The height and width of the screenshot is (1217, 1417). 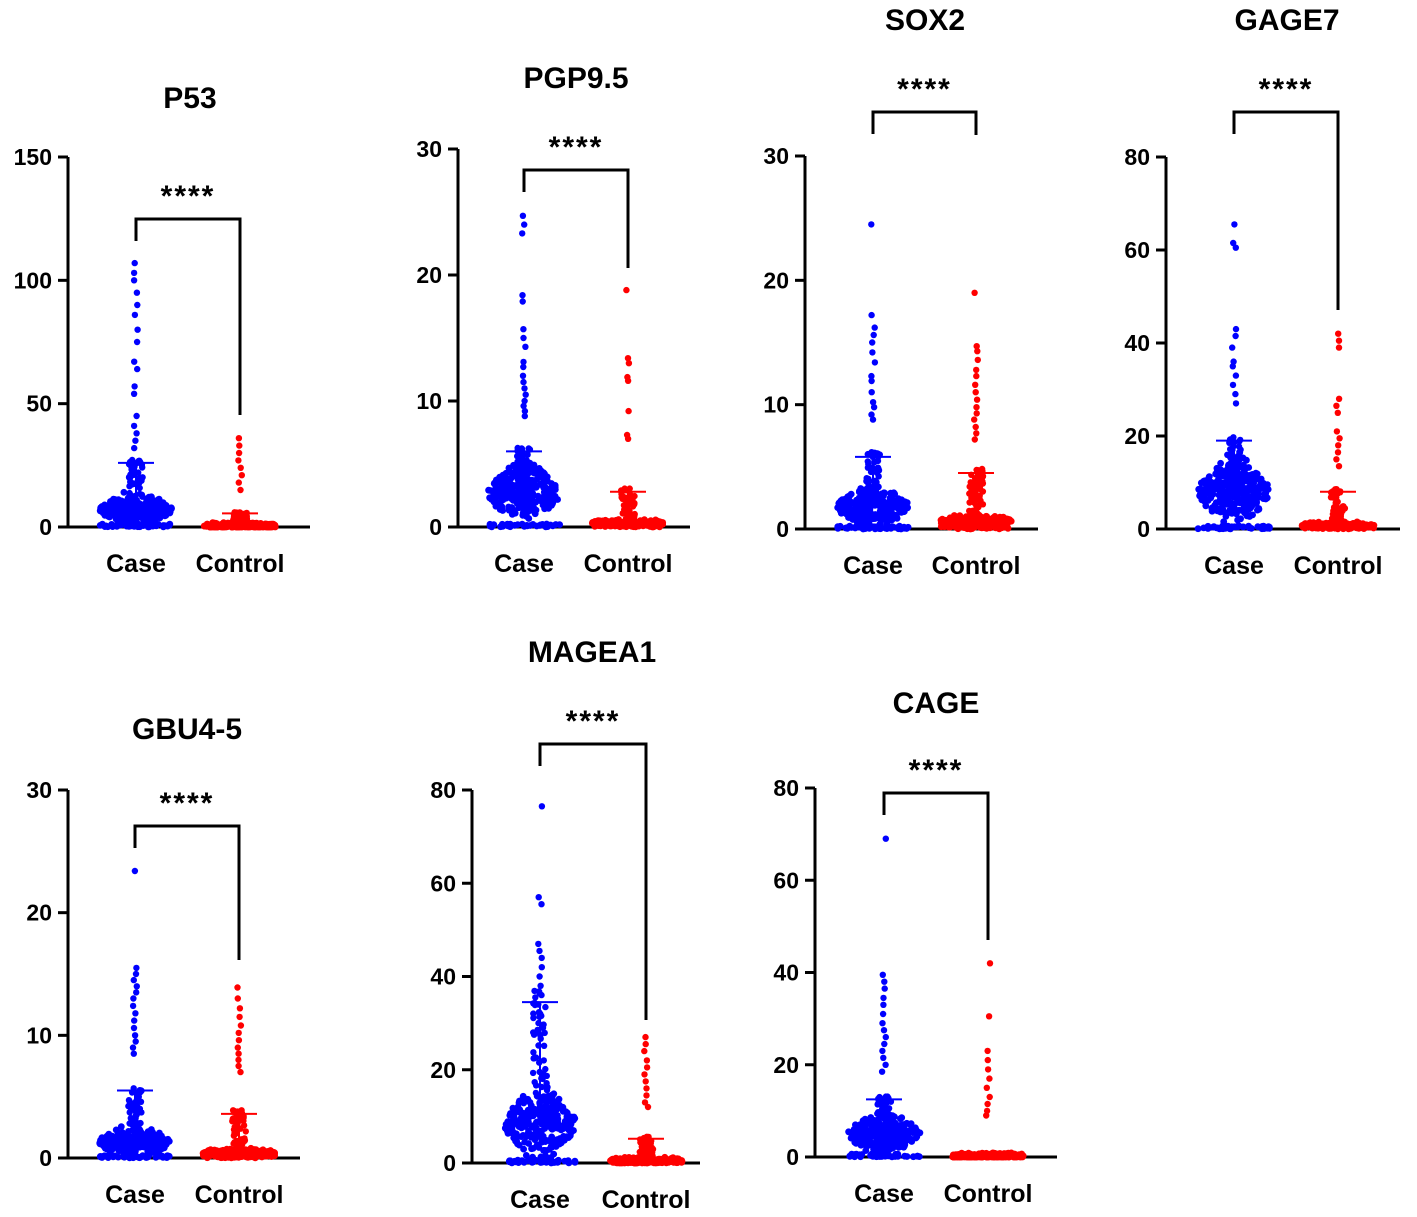 I want to click on panel-title: MAGEA1, so click(x=592, y=652).